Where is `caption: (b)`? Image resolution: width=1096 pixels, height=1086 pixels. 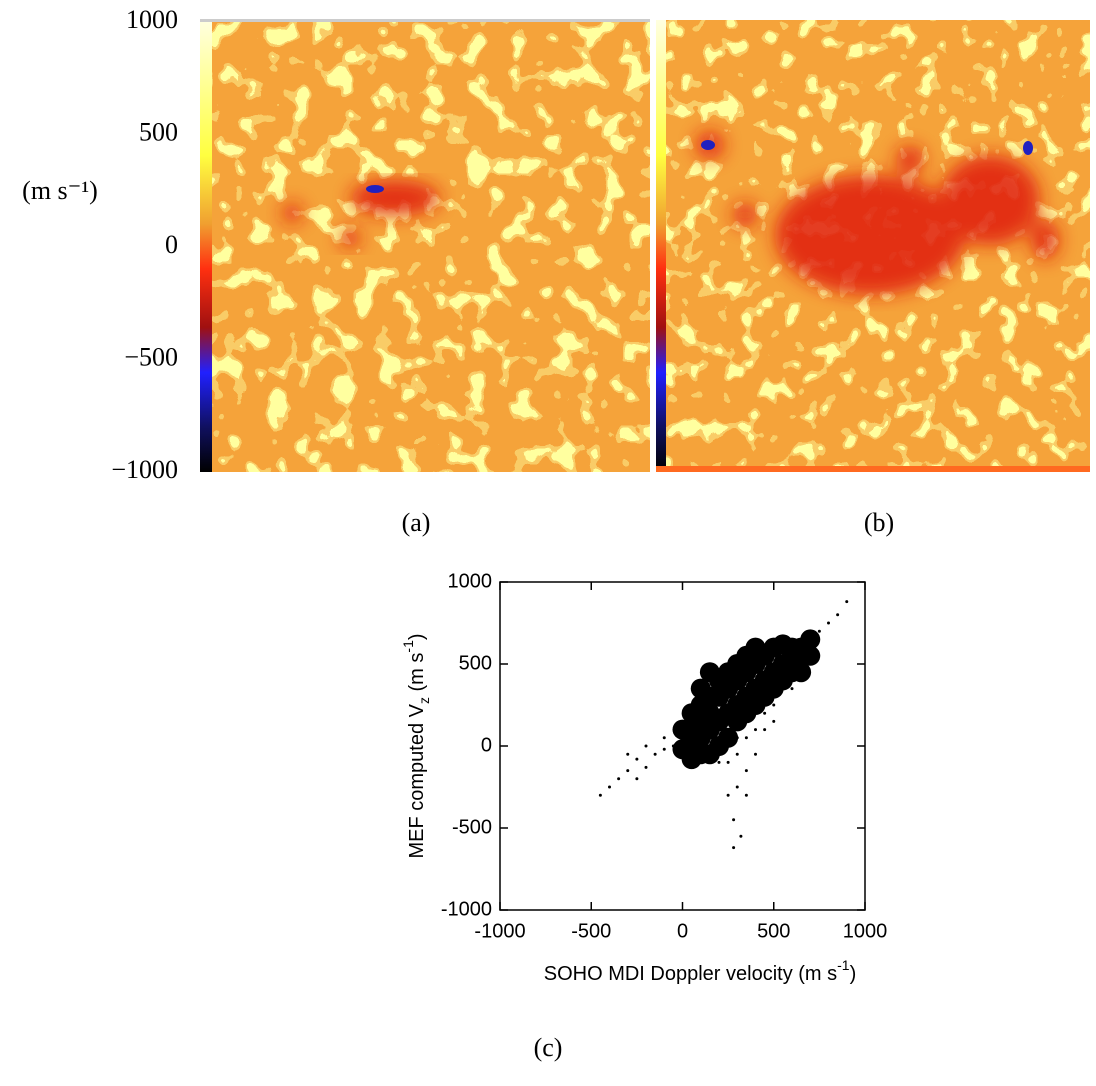 caption: (b) is located at coordinates (879, 522).